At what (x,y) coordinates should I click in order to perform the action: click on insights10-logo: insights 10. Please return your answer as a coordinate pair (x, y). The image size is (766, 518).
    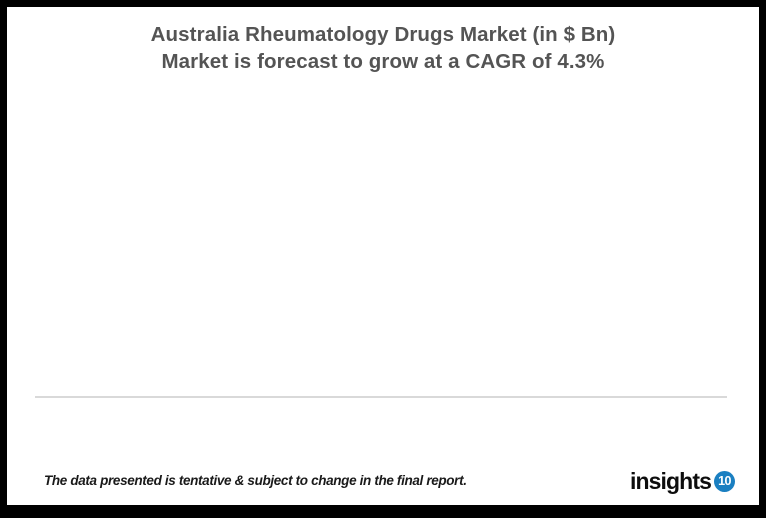
    Looking at the image, I should click on (682, 481).